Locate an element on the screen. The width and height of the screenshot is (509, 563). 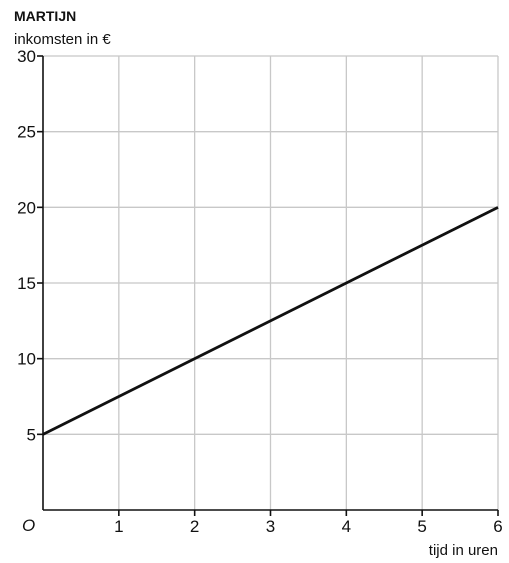
y-tick-label-20: 20 is located at coordinates (26, 207).